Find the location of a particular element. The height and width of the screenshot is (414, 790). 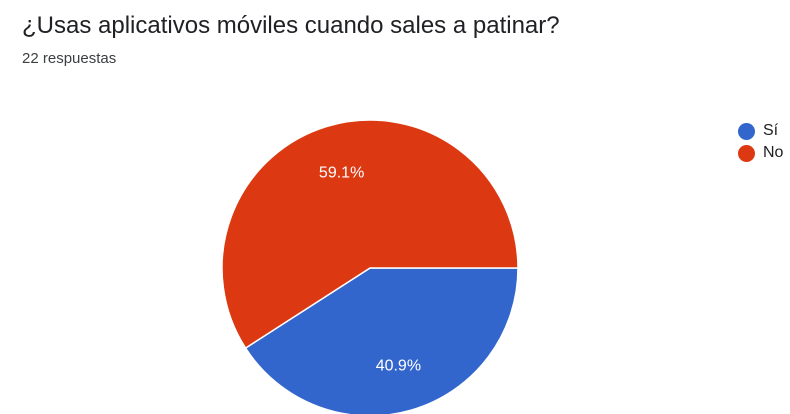

response-count: 22 respuestas is located at coordinates (69, 58).